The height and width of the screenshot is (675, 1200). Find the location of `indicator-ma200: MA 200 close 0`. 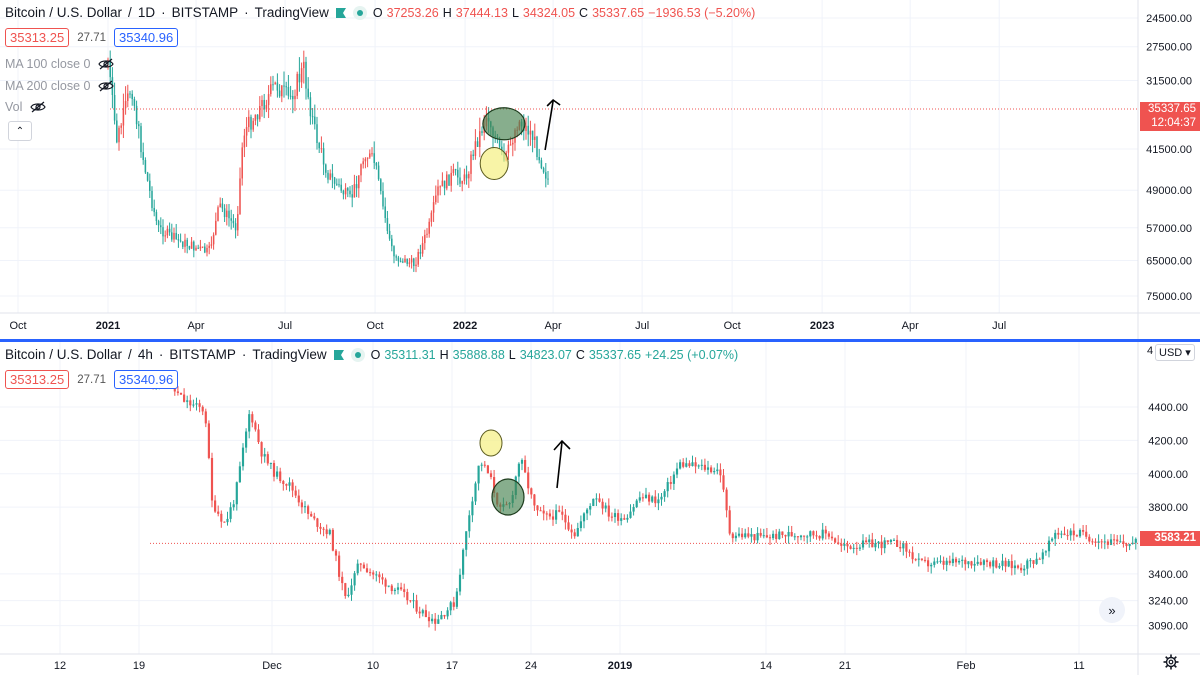

indicator-ma200: MA 200 close 0 is located at coordinates (60, 86).